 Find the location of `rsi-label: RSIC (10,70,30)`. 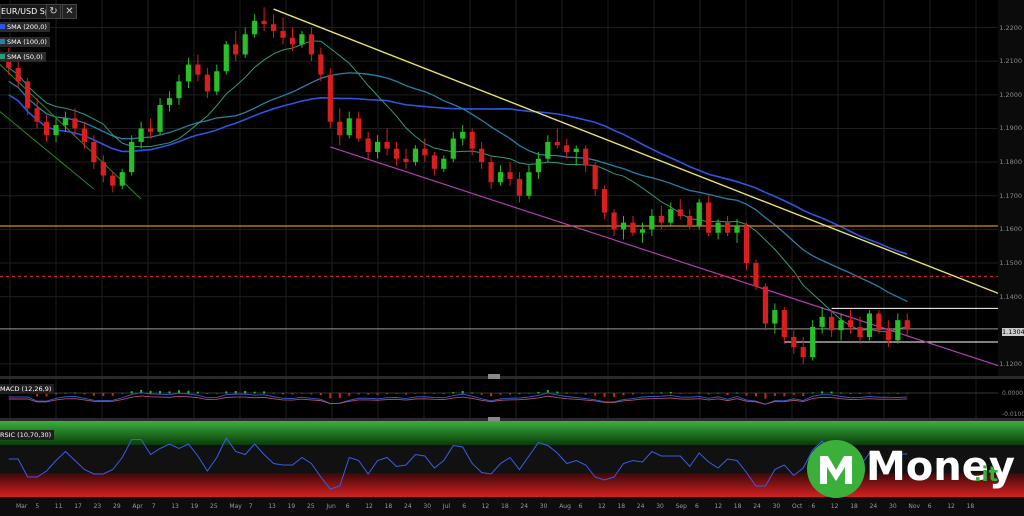

rsi-label: RSIC (10,70,30) is located at coordinates (27, 435).